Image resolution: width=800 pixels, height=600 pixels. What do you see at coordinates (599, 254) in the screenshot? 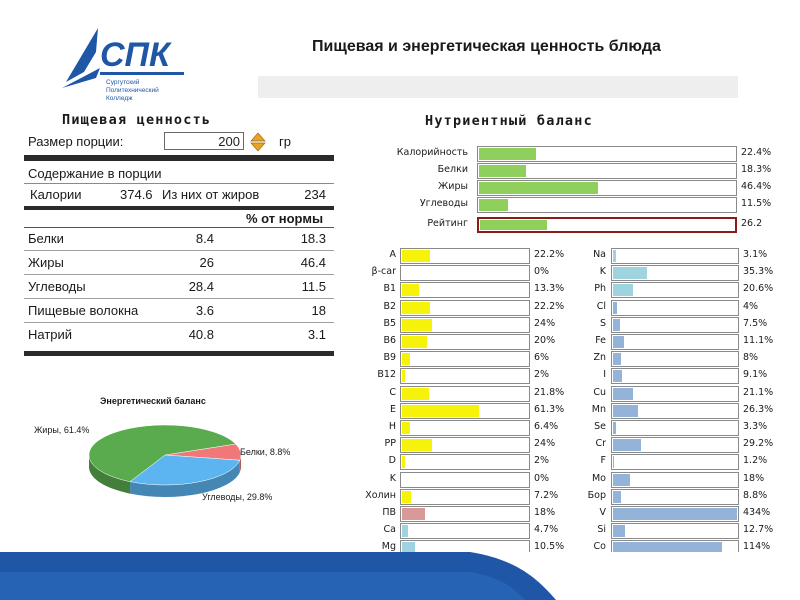
I see `mineral-label: Na` at bounding box center [599, 254].